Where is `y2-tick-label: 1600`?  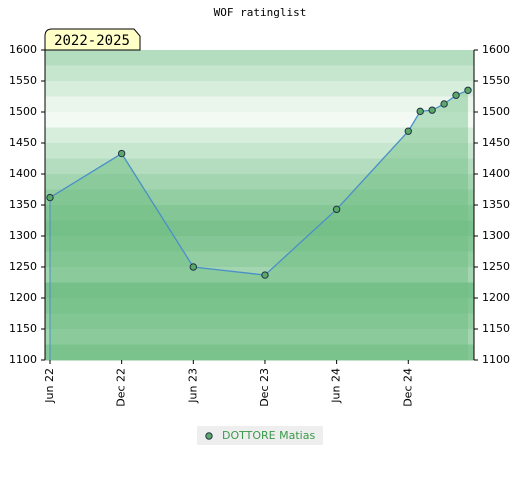 y2-tick-label: 1600 is located at coordinates (496, 49).